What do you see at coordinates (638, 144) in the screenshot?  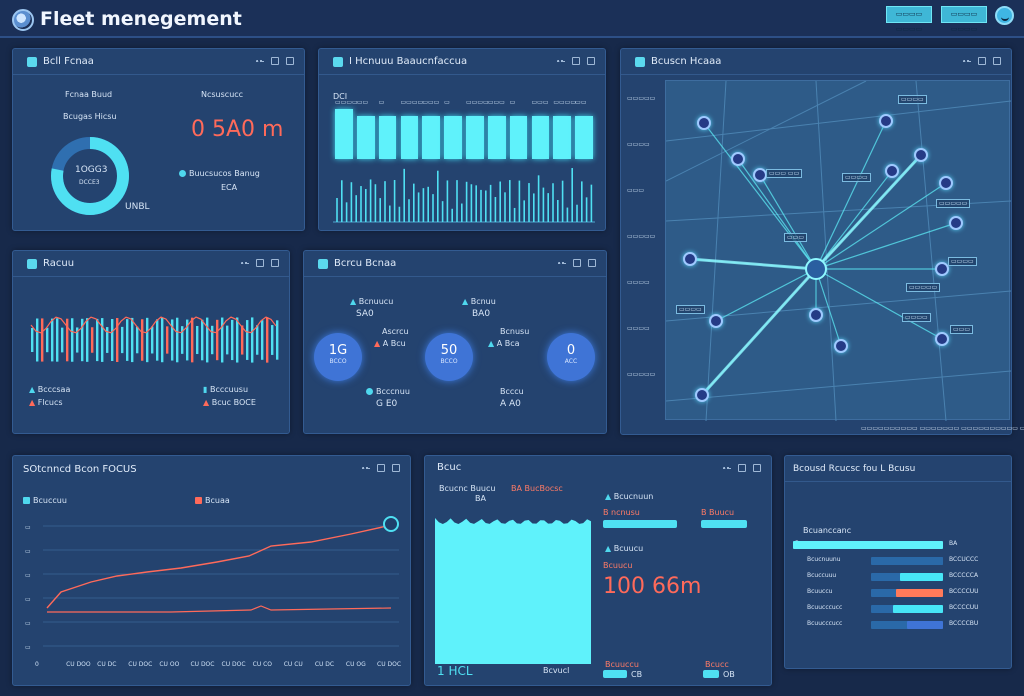 I see `map-side-label: ▭▭▭▭` at bounding box center [638, 144].